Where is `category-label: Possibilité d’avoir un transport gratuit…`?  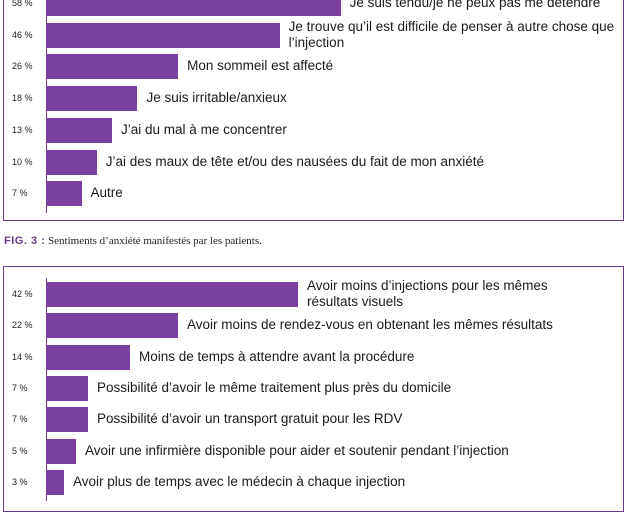 category-label: Possibilité d’avoir un transport gratuit… is located at coordinates (250, 419).